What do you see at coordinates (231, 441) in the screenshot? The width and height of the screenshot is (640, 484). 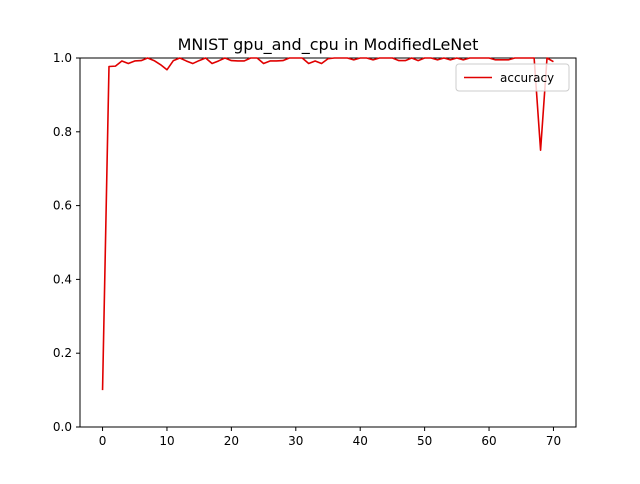 I see `x-tick-label: 20` at bounding box center [231, 441].